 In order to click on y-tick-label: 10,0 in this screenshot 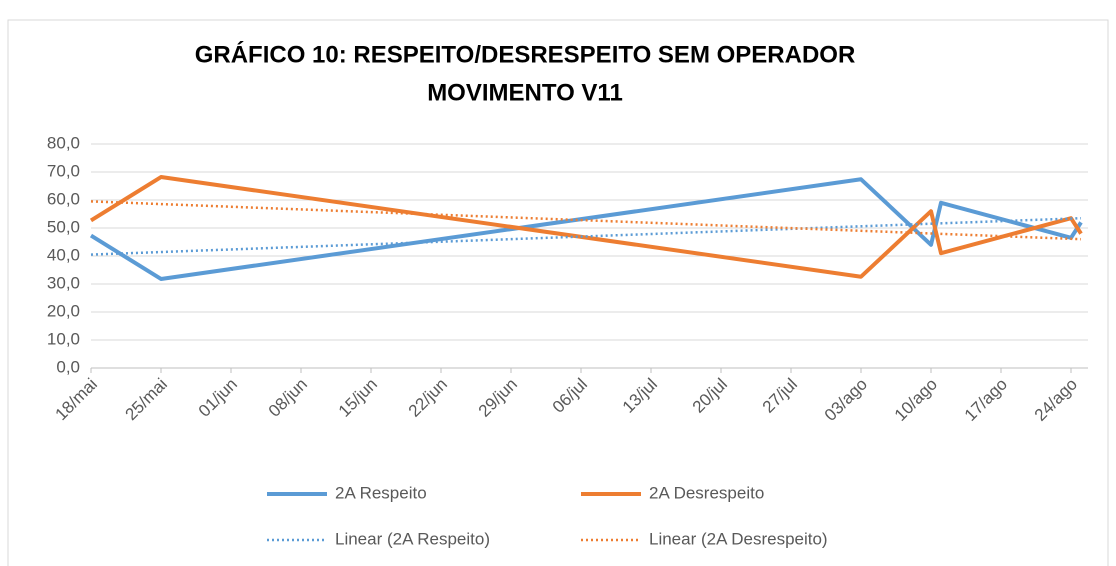, I will do `click(63, 338)`.